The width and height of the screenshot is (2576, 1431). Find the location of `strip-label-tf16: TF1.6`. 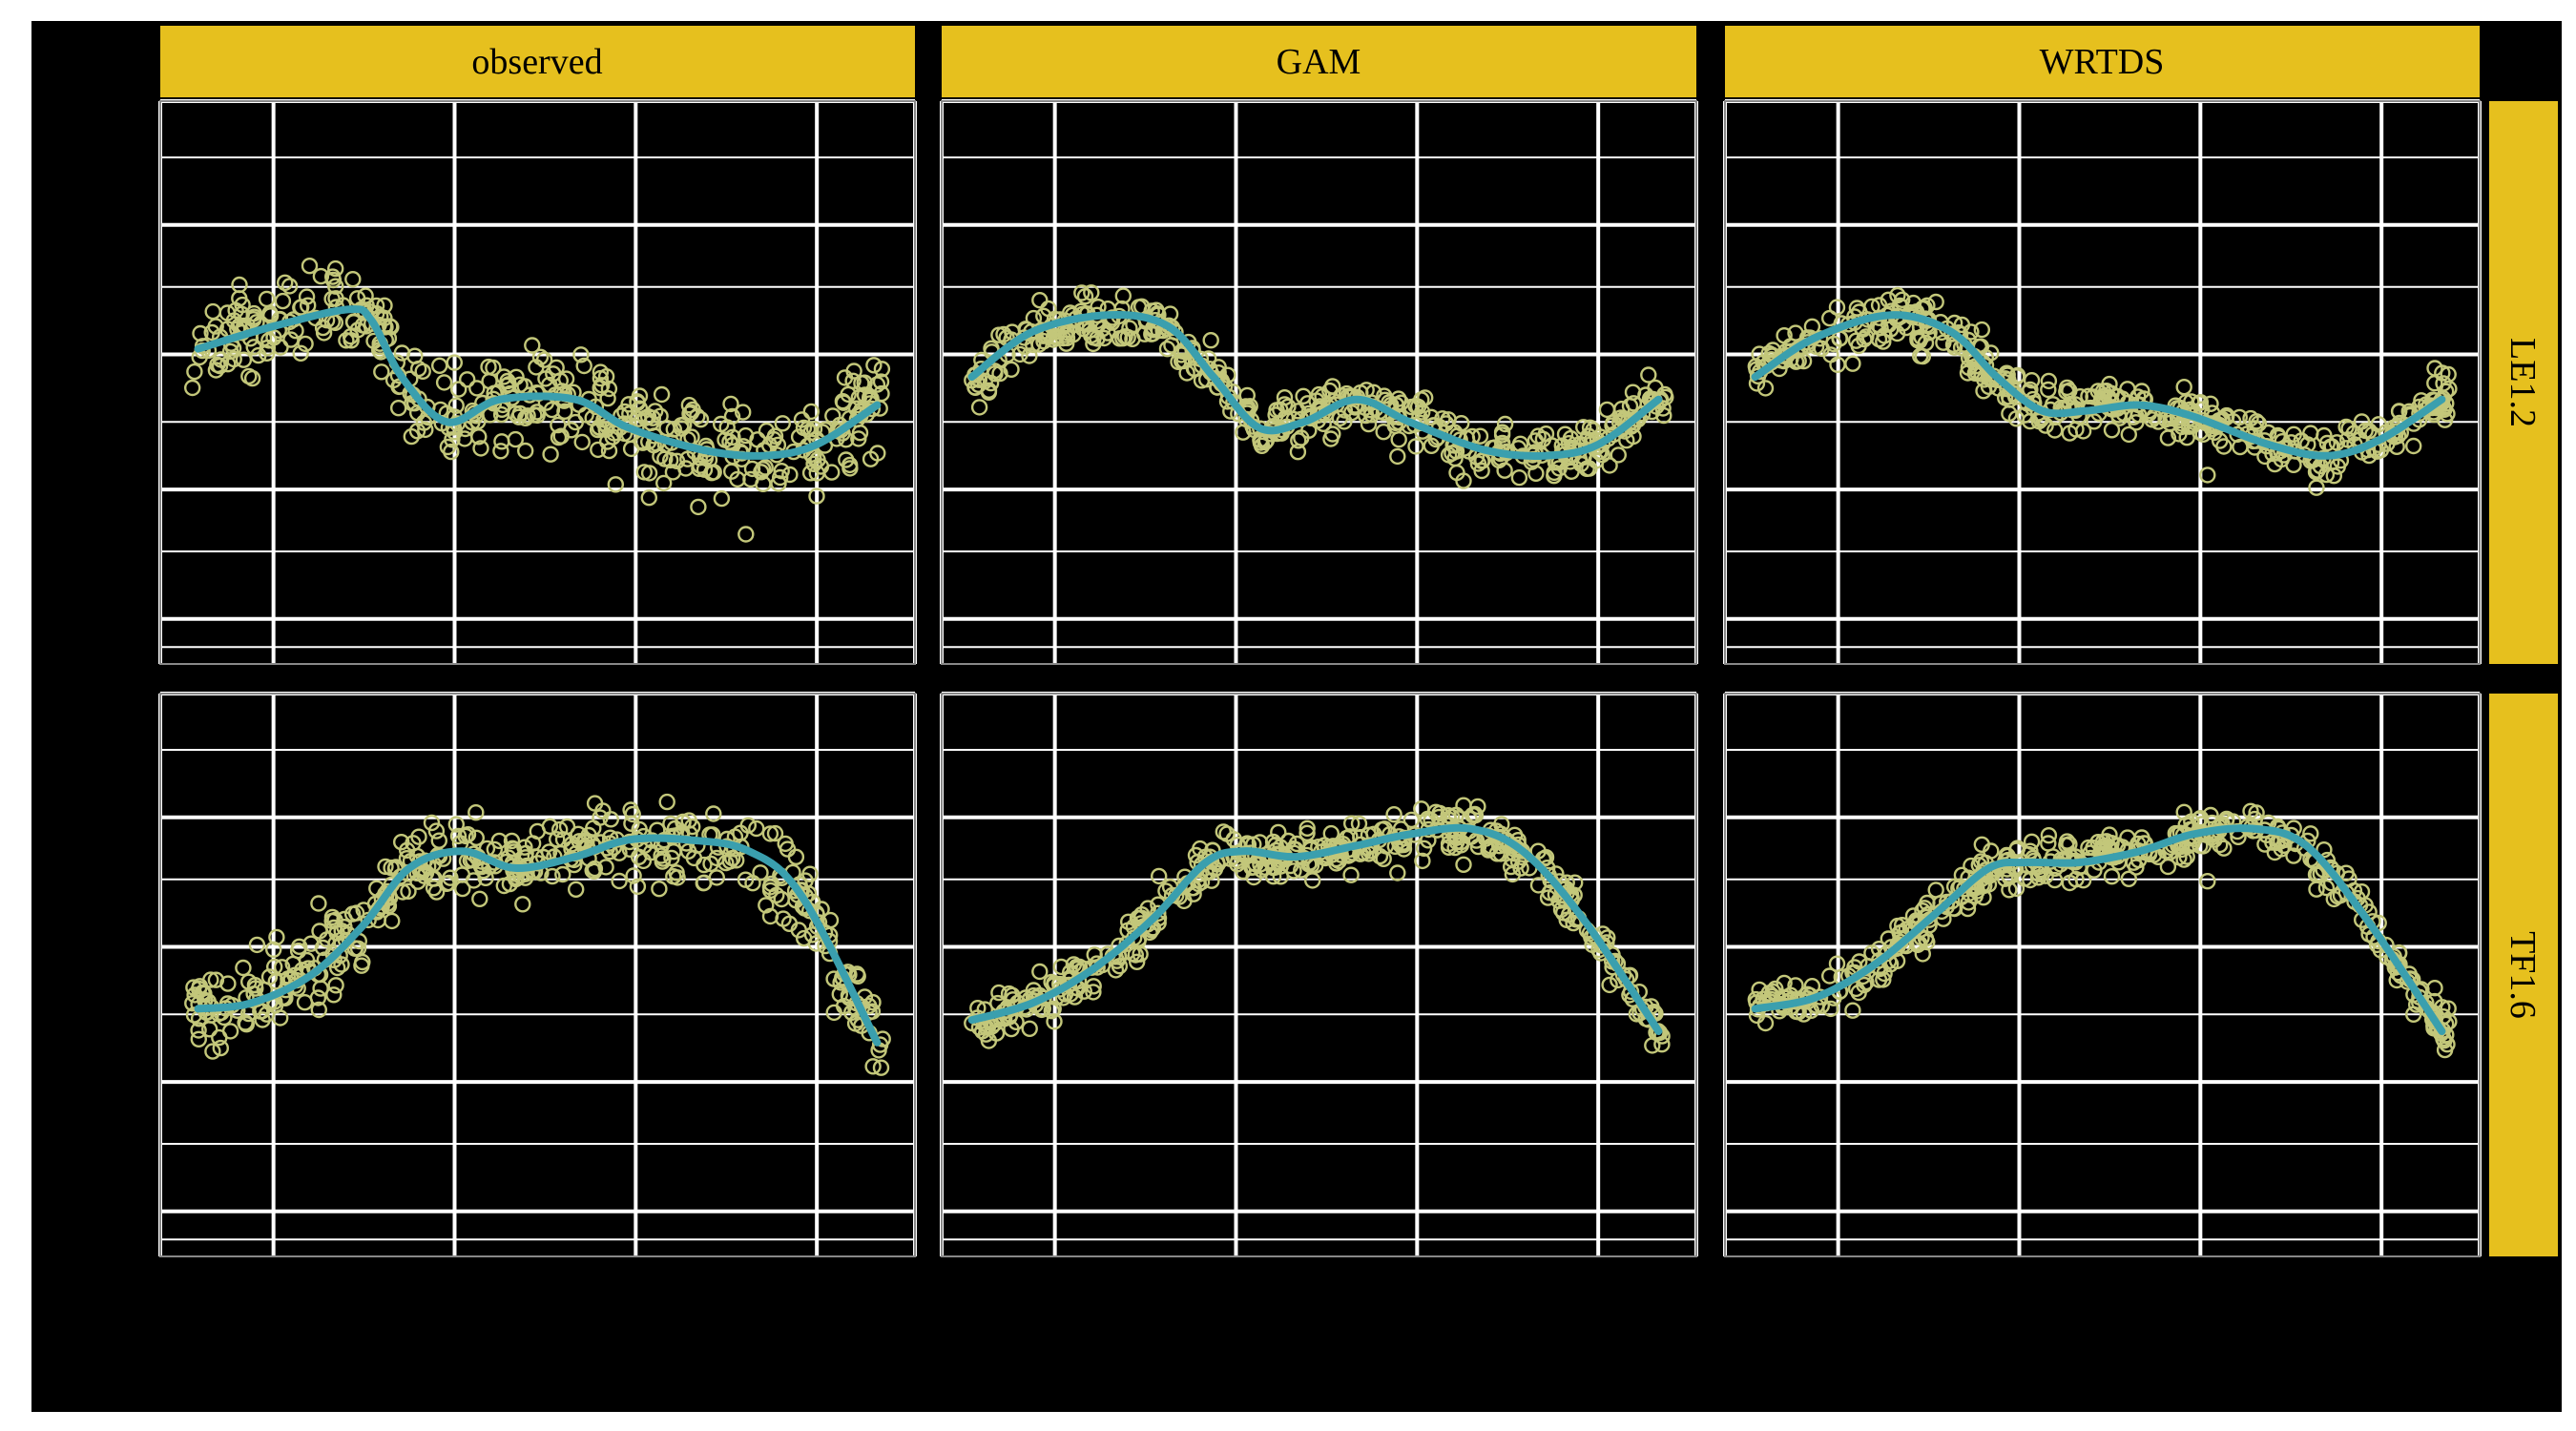

strip-label-tf16: TF1.6 is located at coordinates (2523, 975).